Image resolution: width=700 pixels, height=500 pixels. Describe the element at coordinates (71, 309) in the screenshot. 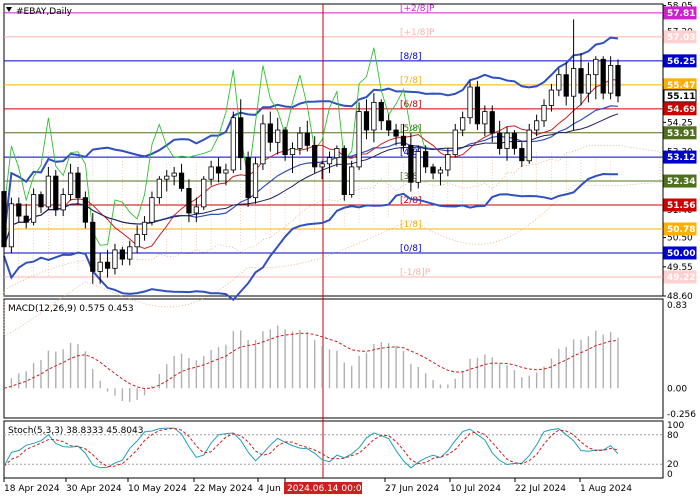

I see `macd-label: MACD(12,26,9) 0.575 0.453` at that location.